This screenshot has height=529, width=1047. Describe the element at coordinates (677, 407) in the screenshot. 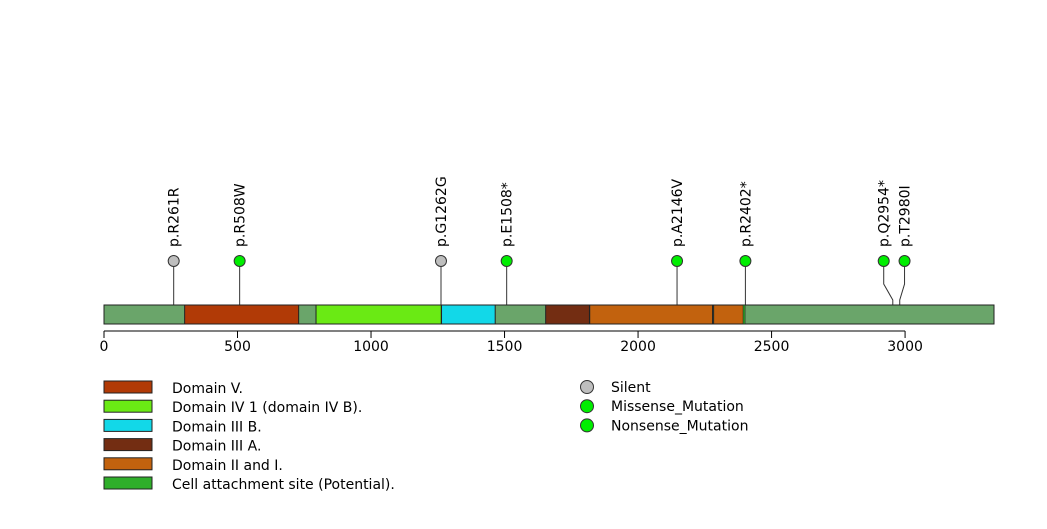

I see `legend-mutation-label: Missense_Mutation` at that location.